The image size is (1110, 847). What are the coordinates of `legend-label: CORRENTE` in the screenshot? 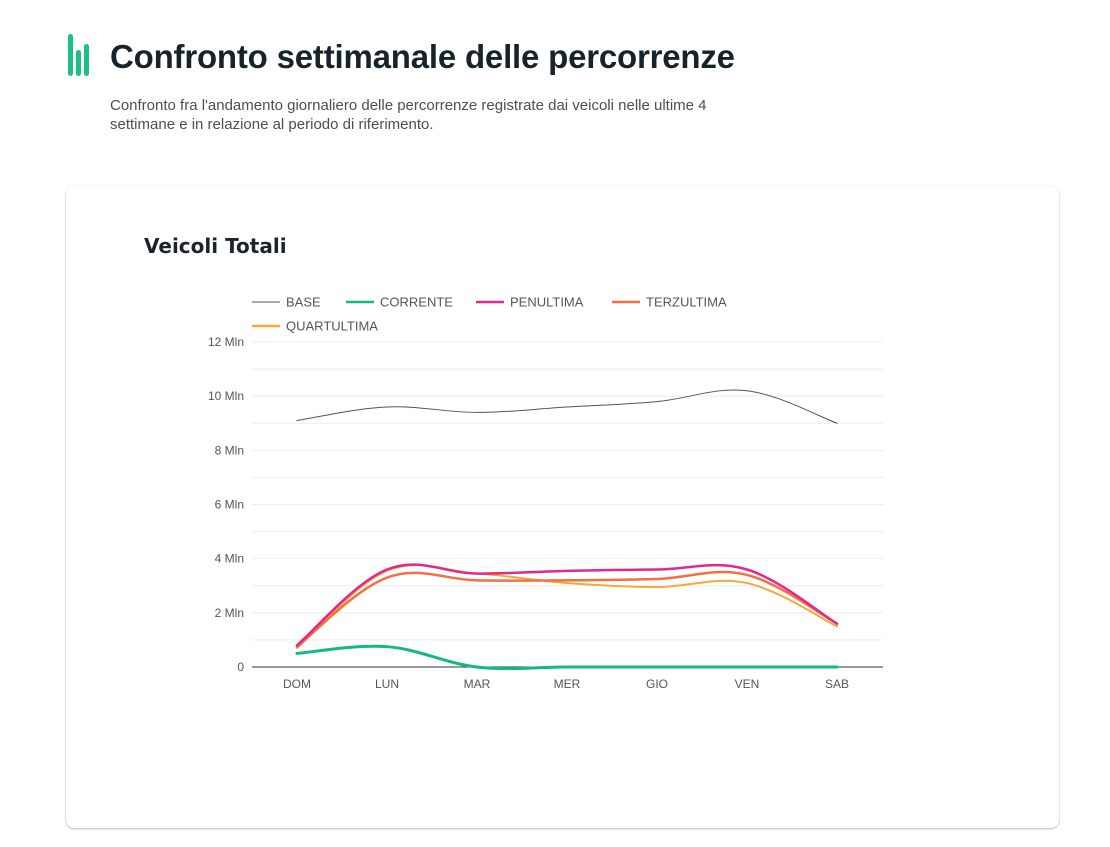 It's located at (416, 302).